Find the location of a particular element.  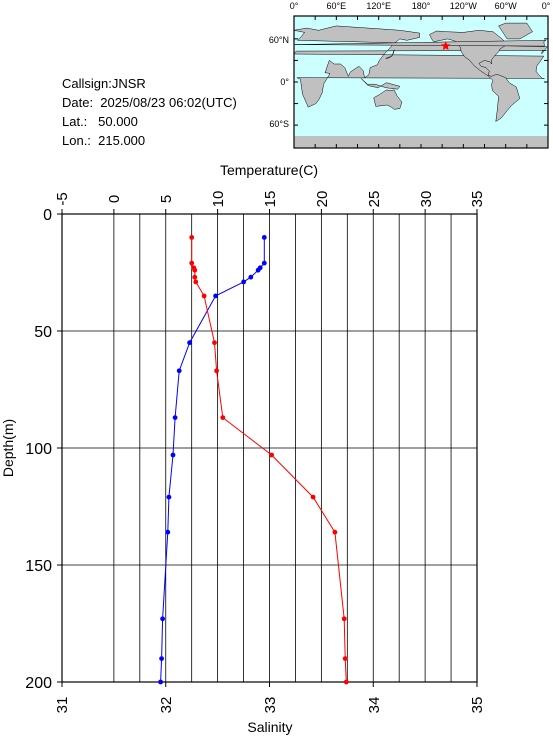

depth-tick-label: 50 is located at coordinates (43, 332).